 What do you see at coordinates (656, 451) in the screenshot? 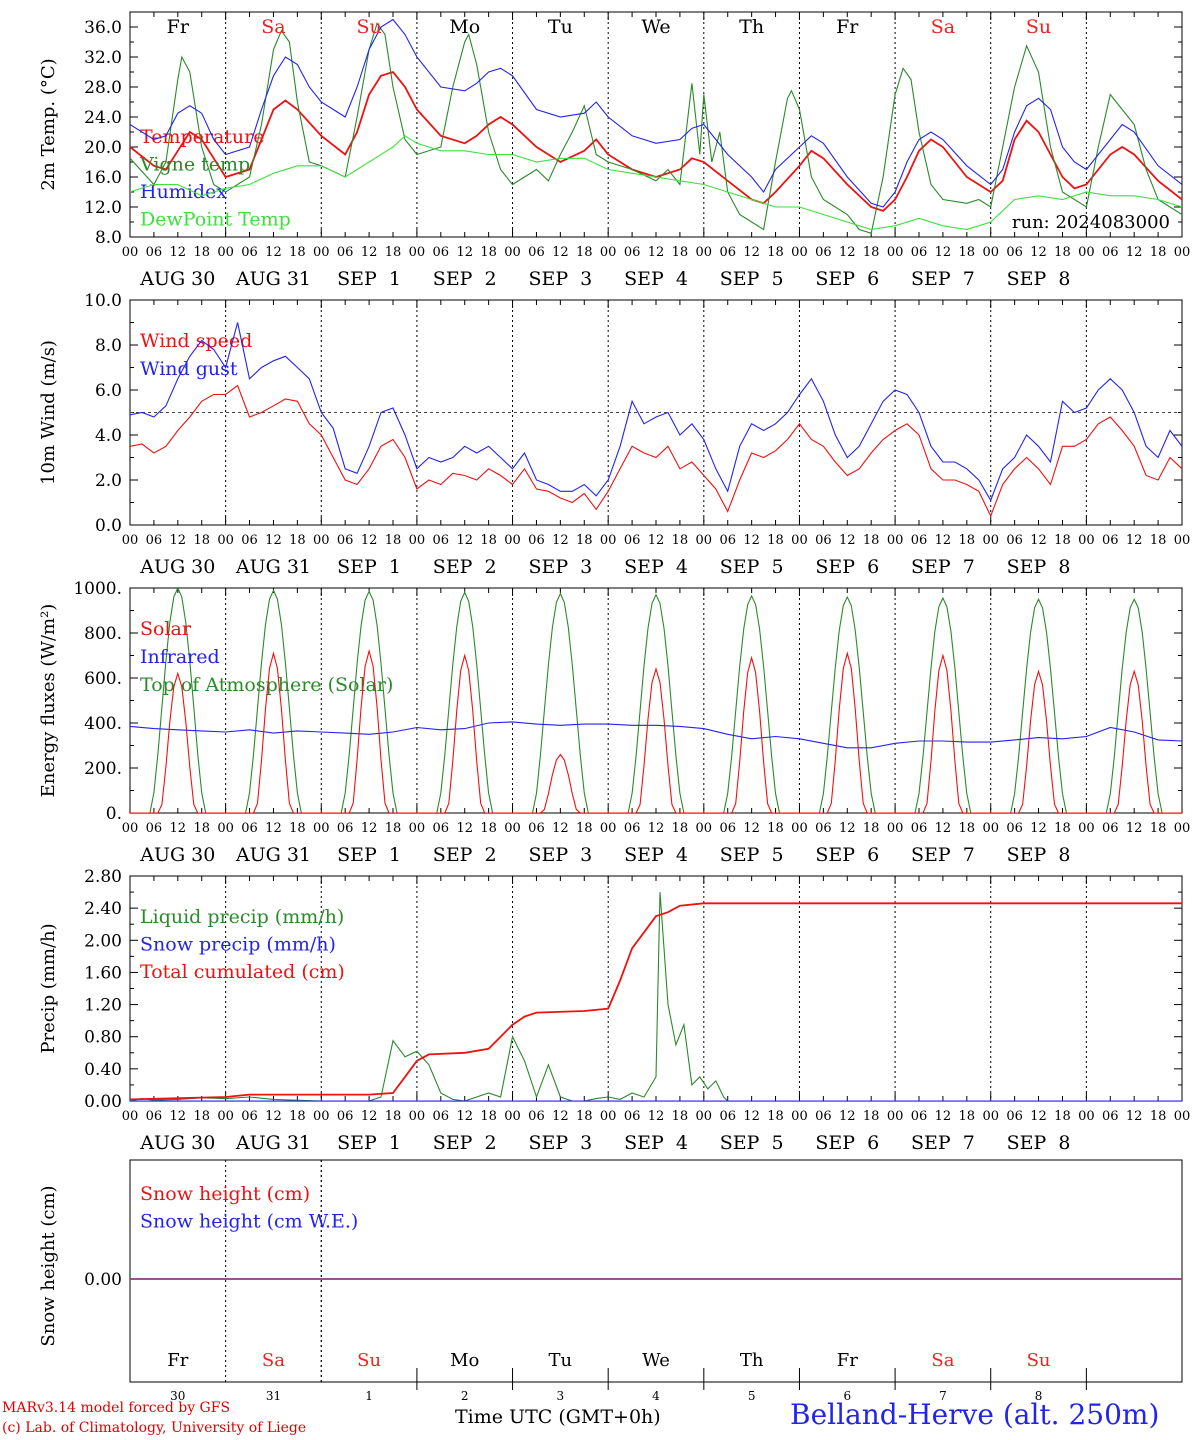
I see `series-line-wind-speed` at bounding box center [656, 451].